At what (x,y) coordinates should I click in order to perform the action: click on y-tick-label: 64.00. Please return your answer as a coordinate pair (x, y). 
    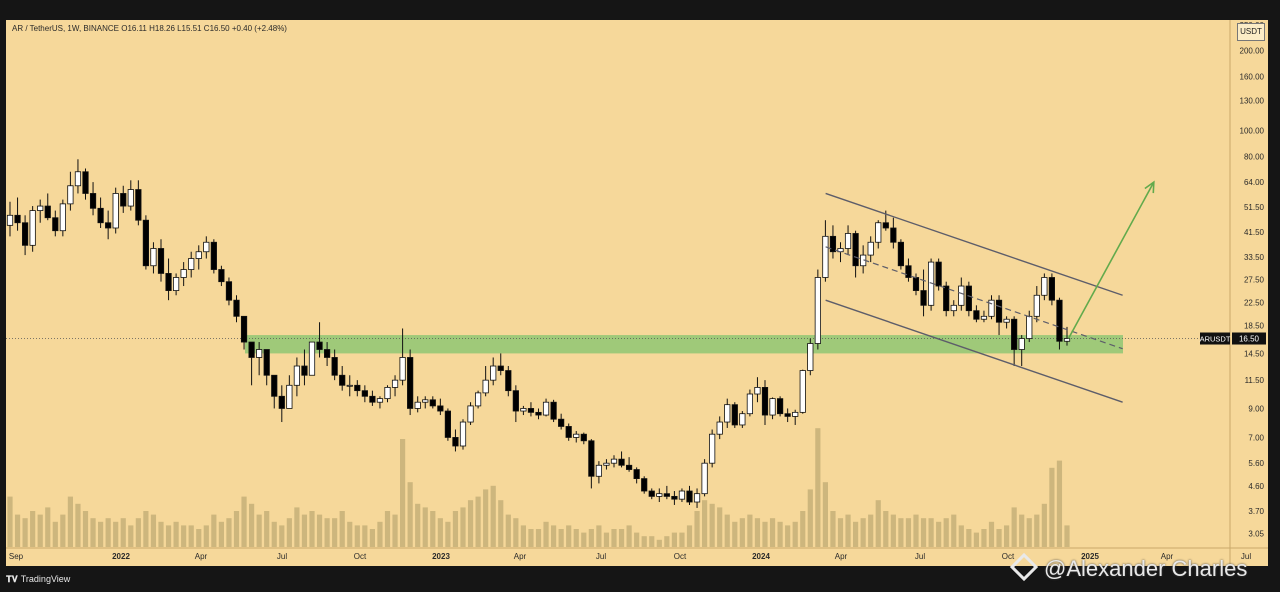
    Looking at the image, I should click on (1254, 182).